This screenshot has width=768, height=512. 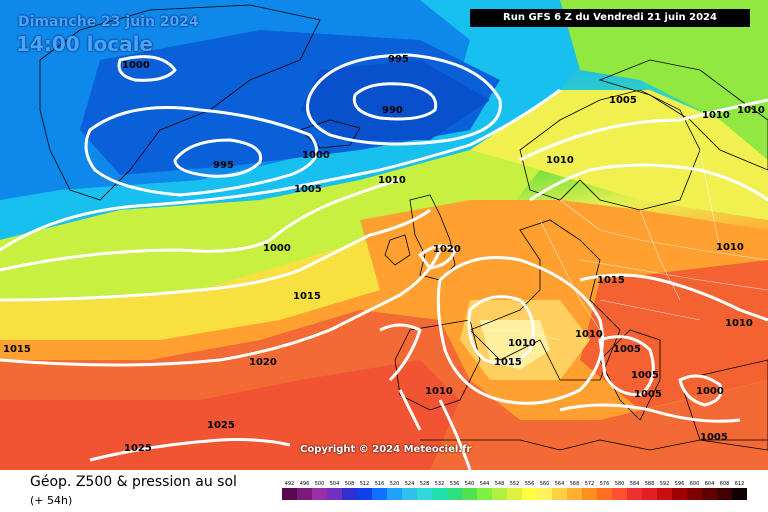 I want to click on legend-value: 556, so click(x=529, y=484).